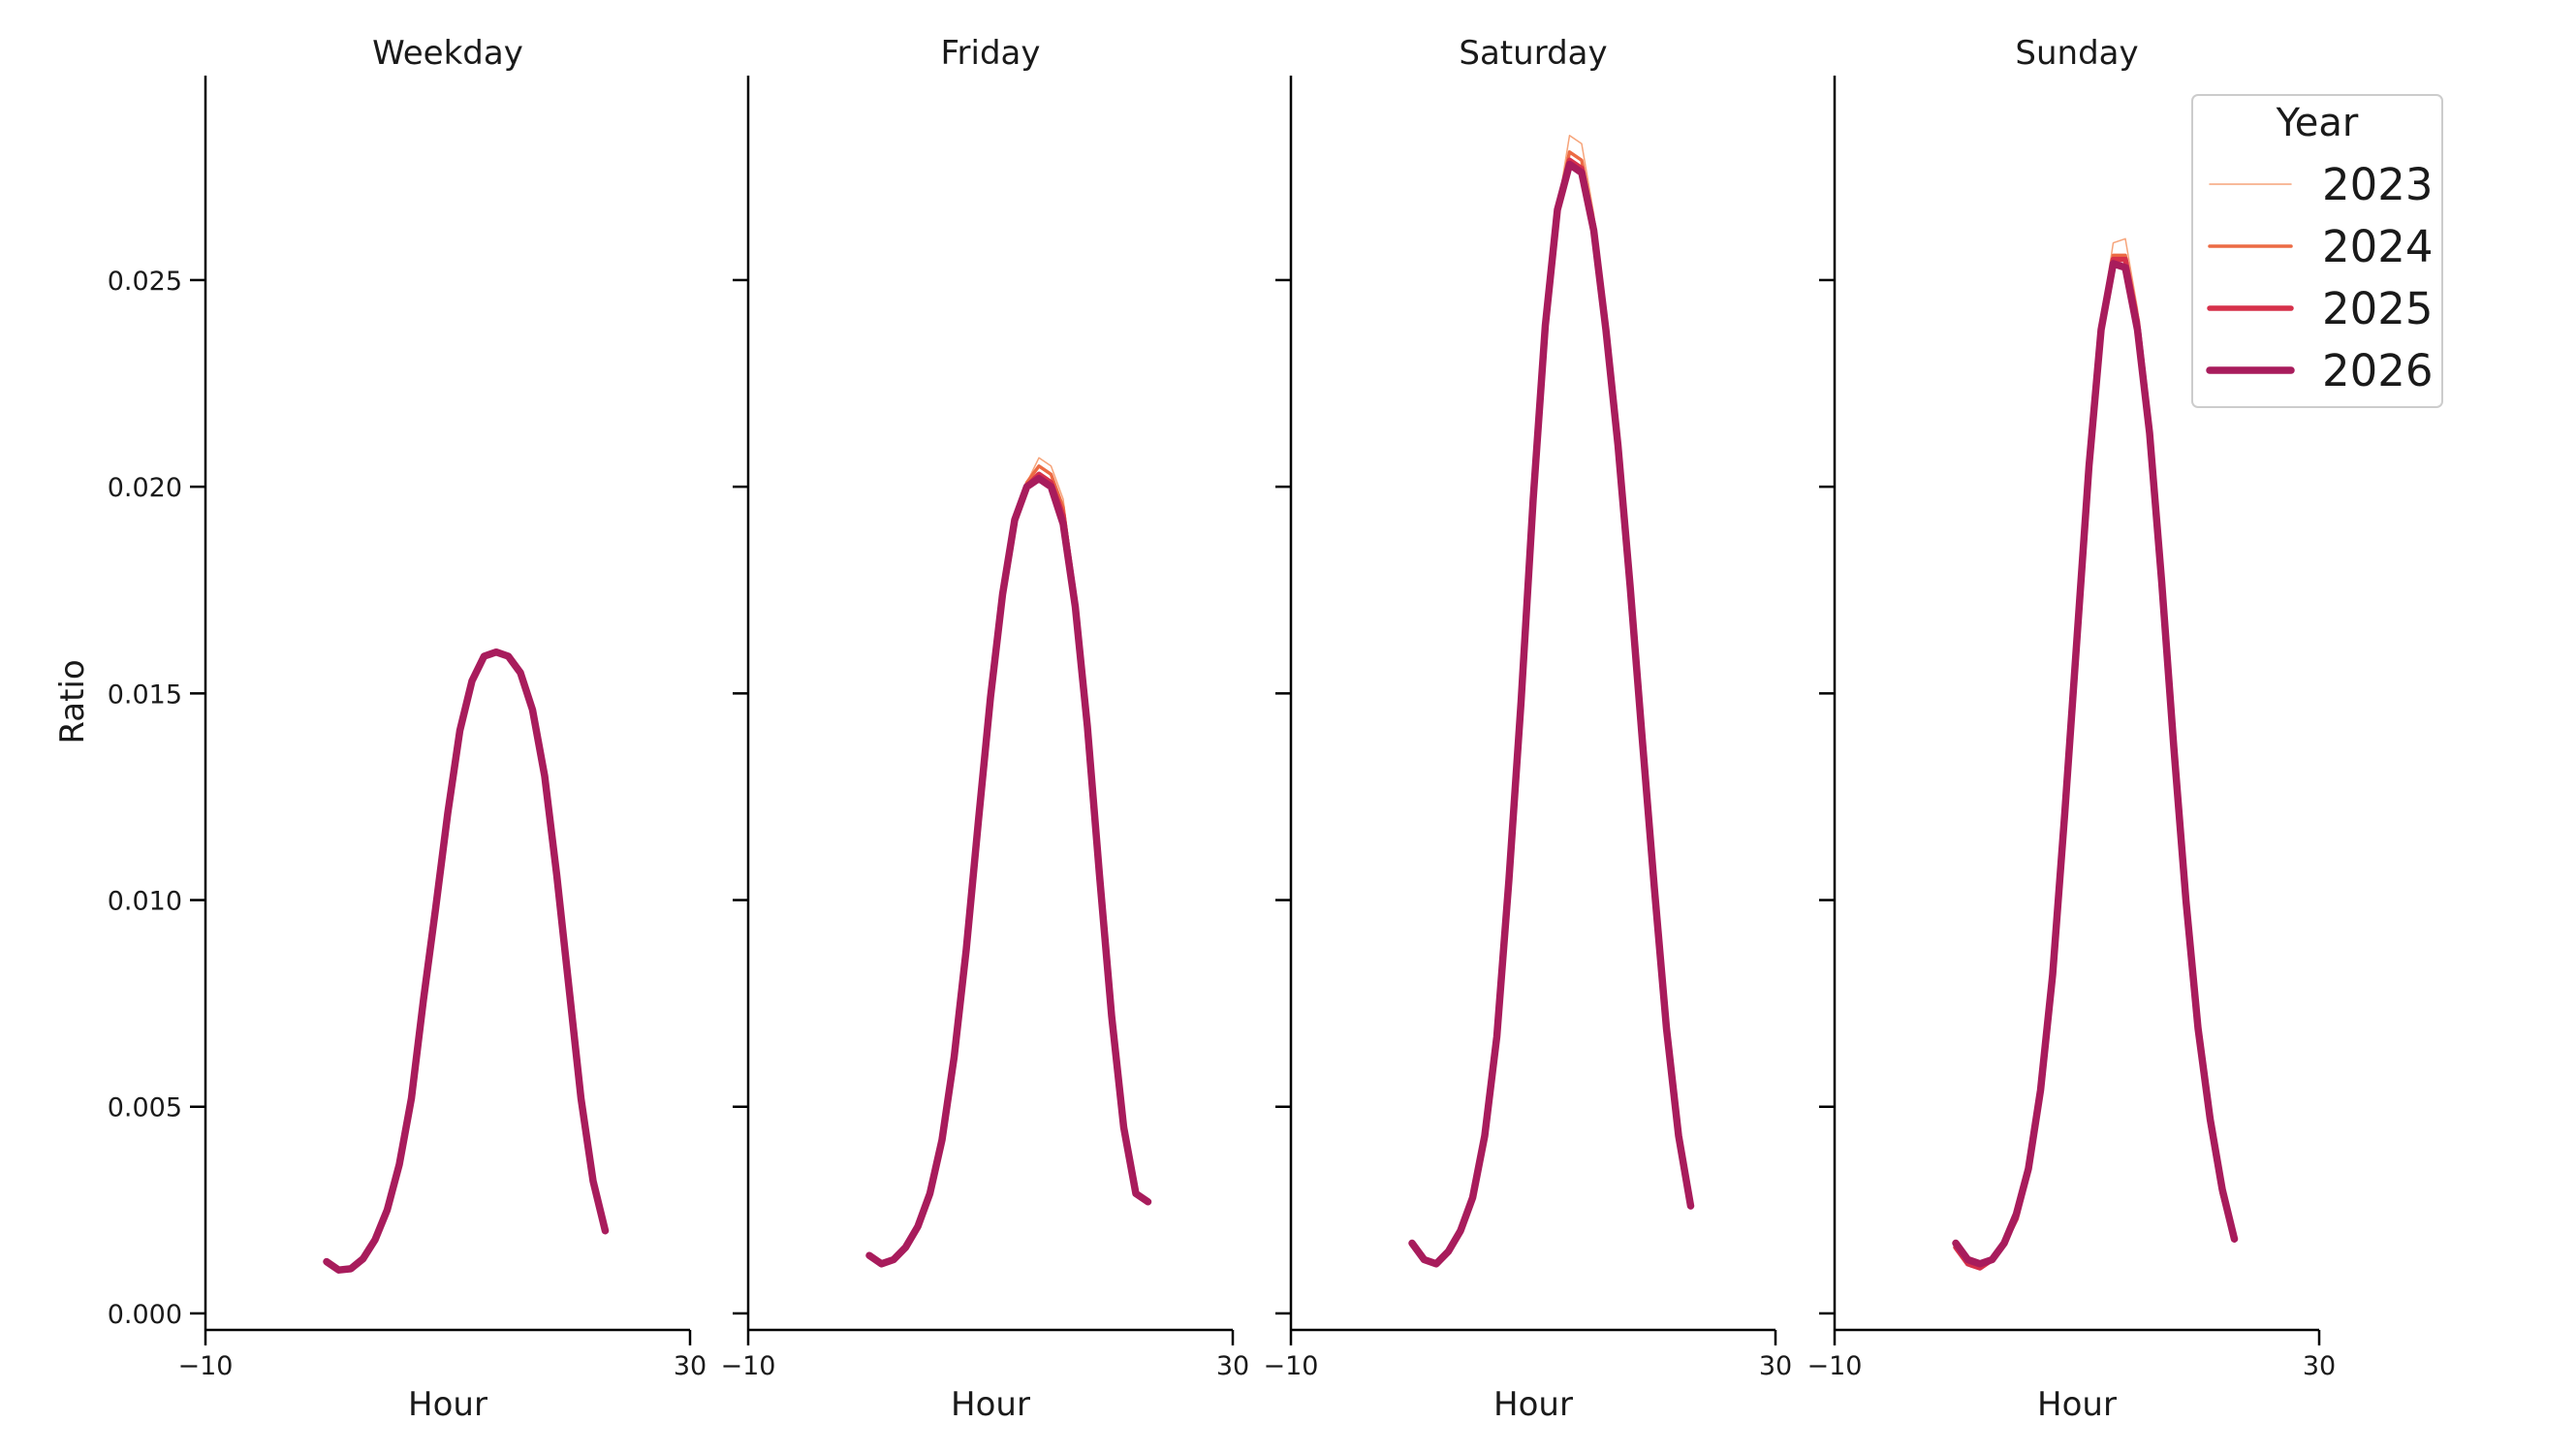 The image size is (2576, 1454). Describe the element at coordinates (2317, 123) in the screenshot. I see `legend-title: Year` at that location.